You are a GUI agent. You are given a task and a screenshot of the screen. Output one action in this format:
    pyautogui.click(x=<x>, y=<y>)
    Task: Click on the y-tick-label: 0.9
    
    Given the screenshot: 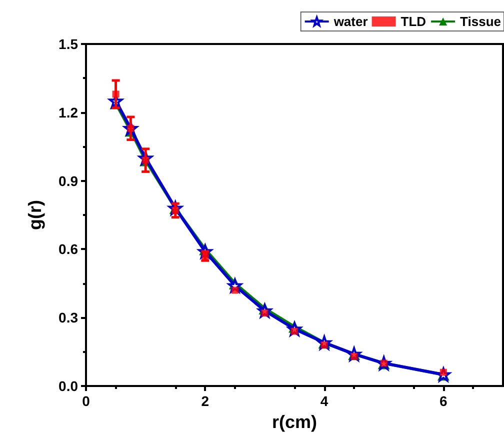 What is the action you would take?
    pyautogui.click(x=68, y=180)
    